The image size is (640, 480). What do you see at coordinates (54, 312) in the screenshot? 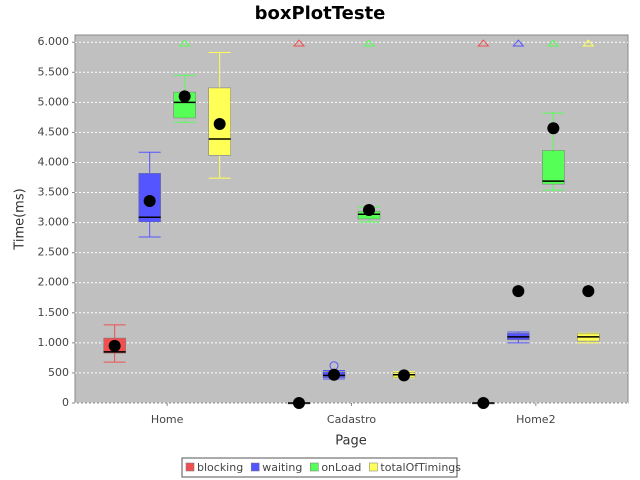
I see `y-tick-label: 1.500` at bounding box center [54, 312].